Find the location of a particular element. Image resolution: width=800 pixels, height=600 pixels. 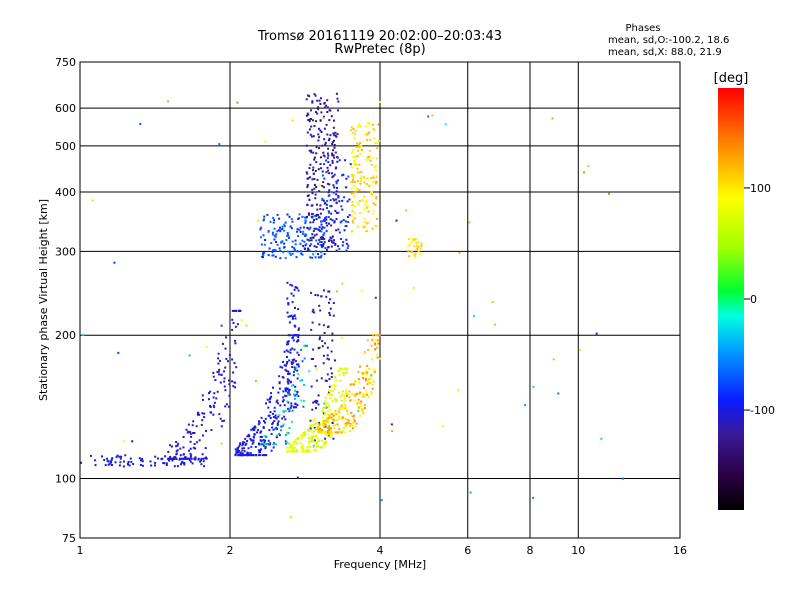

phases-title: Phases is located at coordinates (642, 28).